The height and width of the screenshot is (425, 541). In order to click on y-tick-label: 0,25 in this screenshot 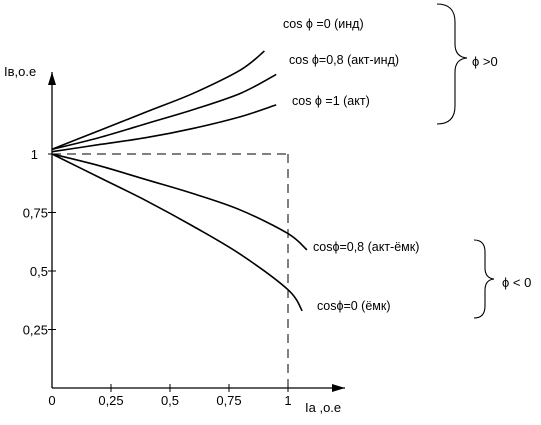, I will do `click(35, 330)`.